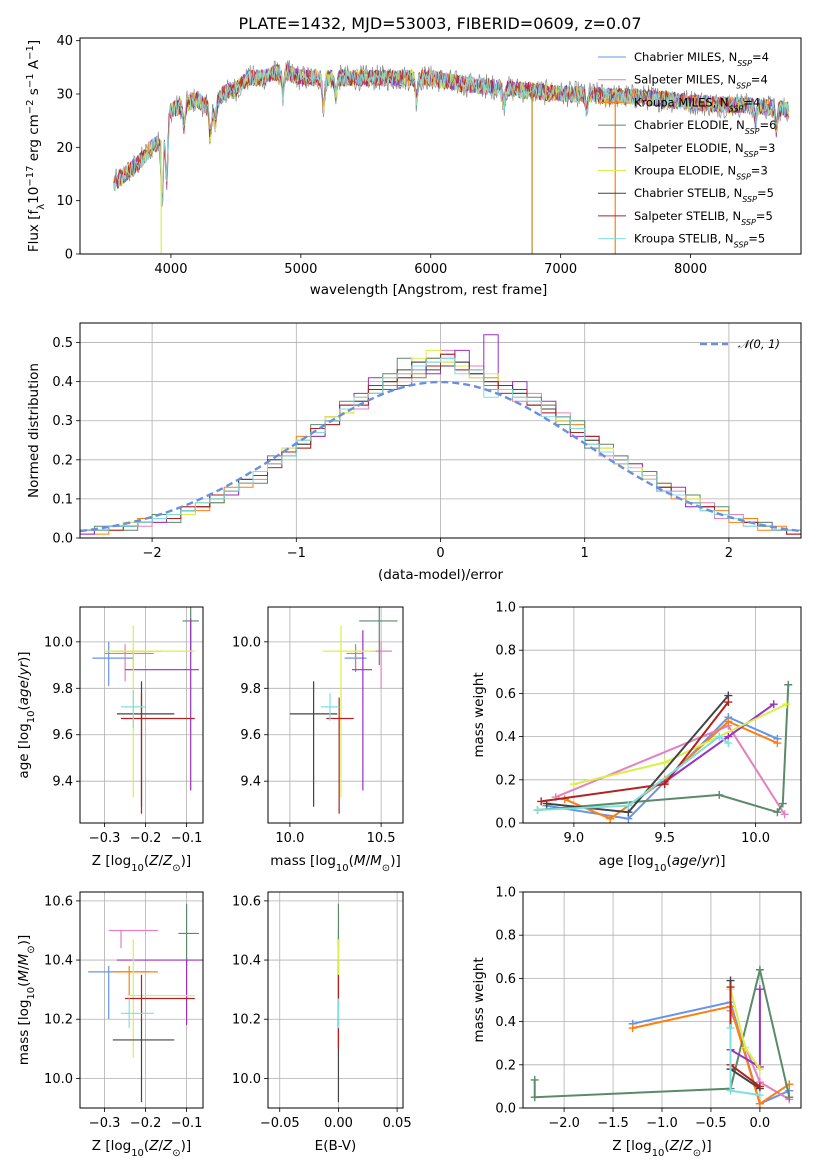 The image size is (819, 1170). Describe the element at coordinates (613, 1123) in the screenshot. I see `x-tick-label: −1.5` at that location.